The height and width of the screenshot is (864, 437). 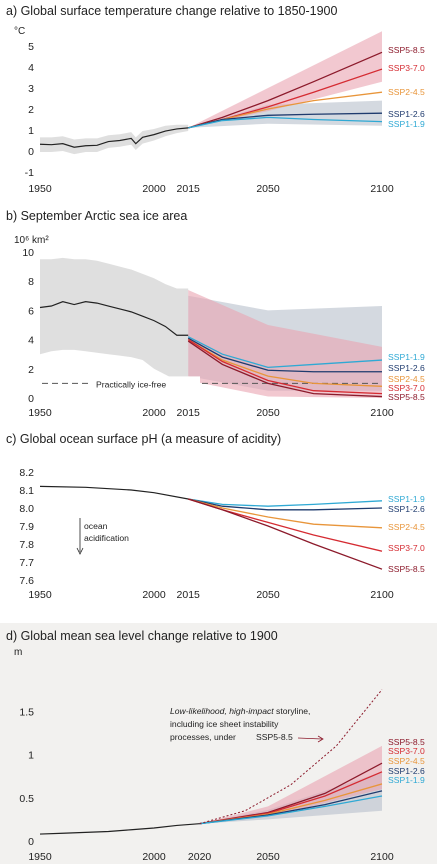 I want to click on acidification-arrow-head, so click(x=80, y=551).